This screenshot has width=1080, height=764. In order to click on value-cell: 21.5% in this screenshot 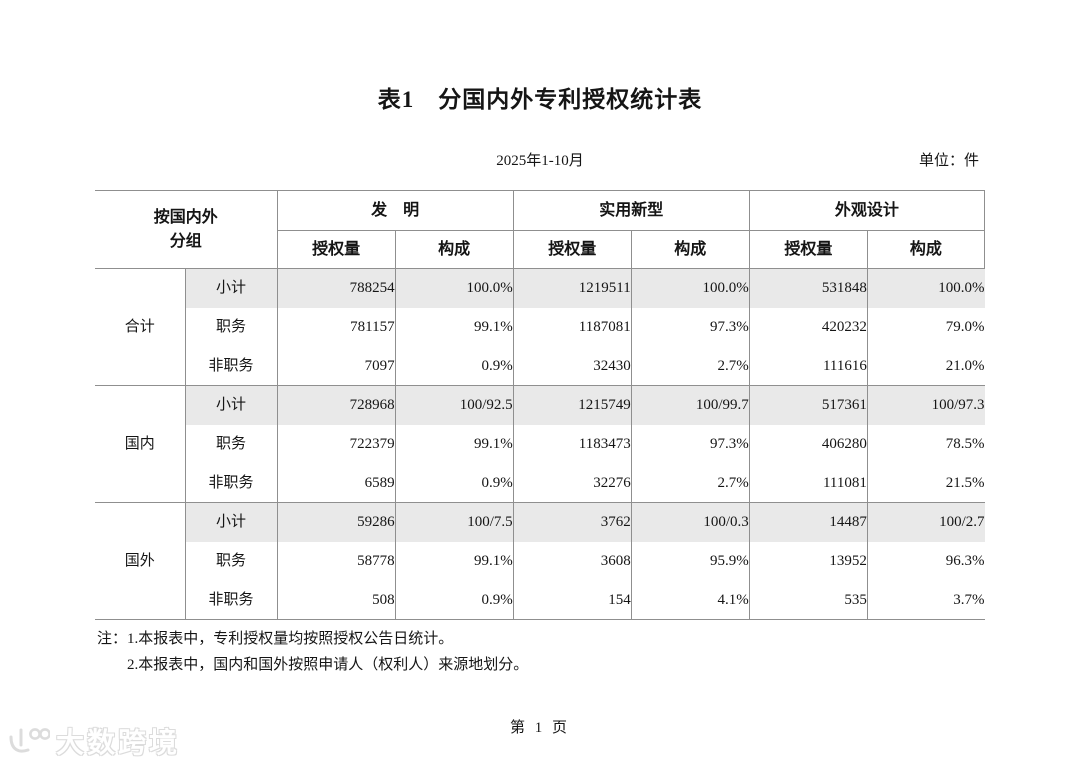, I will do `click(926, 483)`.